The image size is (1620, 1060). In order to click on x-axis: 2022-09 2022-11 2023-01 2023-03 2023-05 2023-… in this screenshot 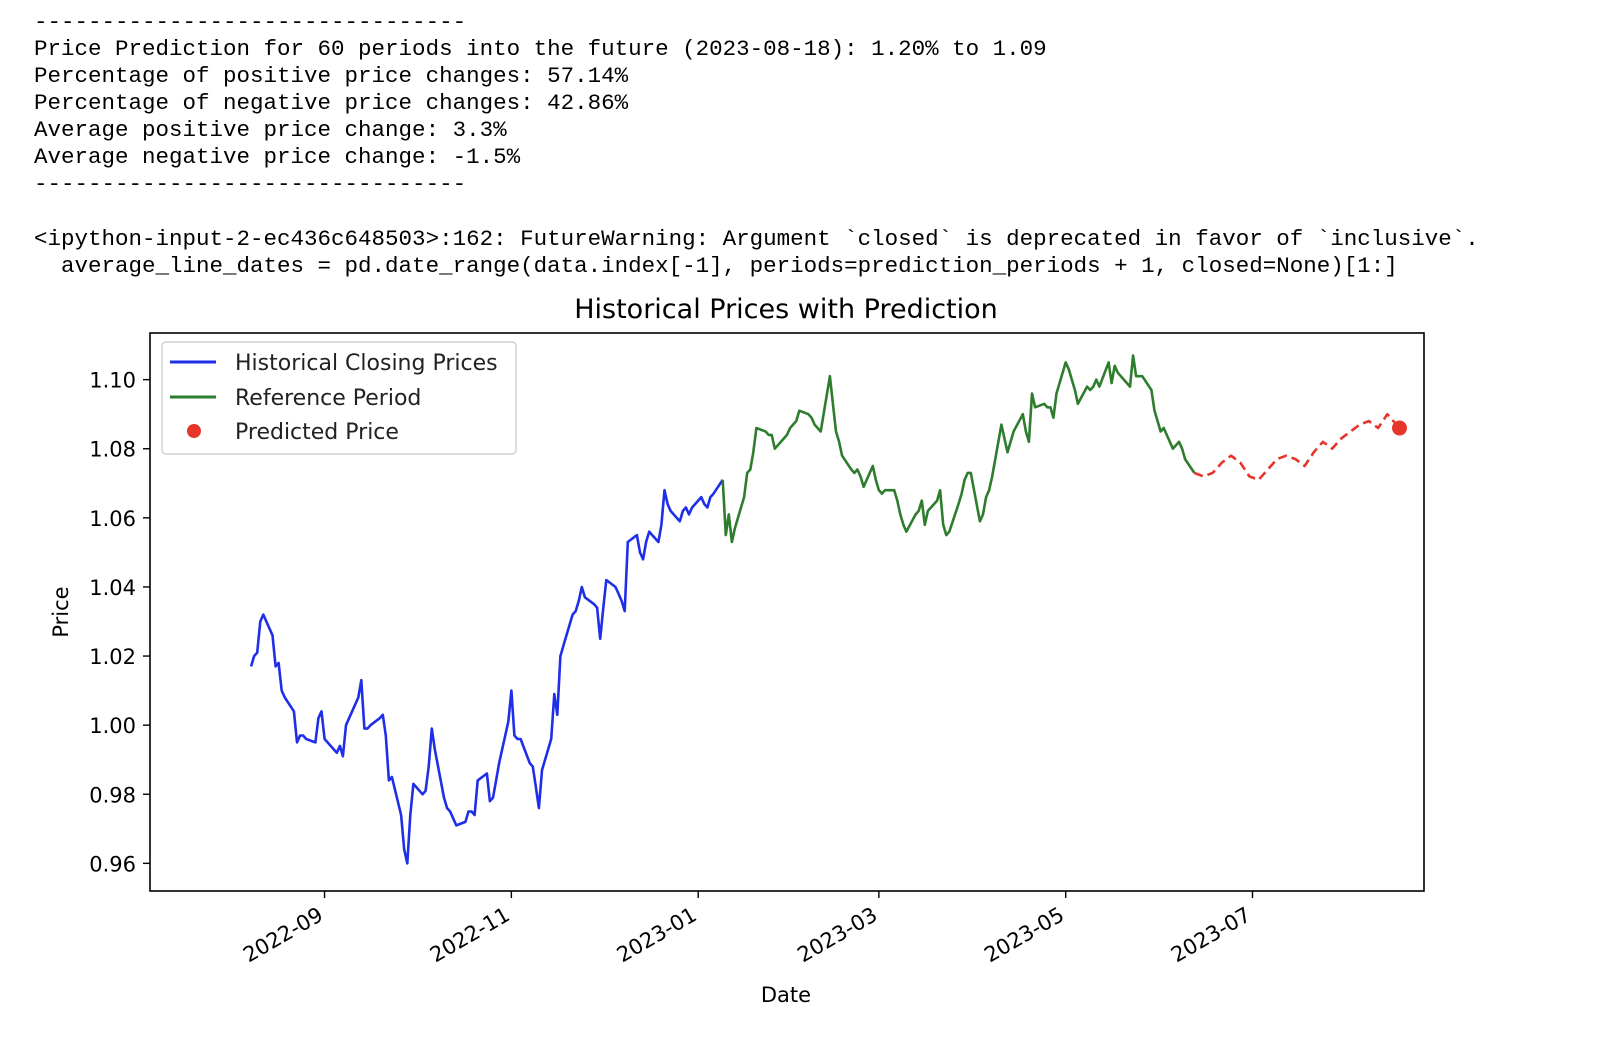, I will do `click(747, 929)`.